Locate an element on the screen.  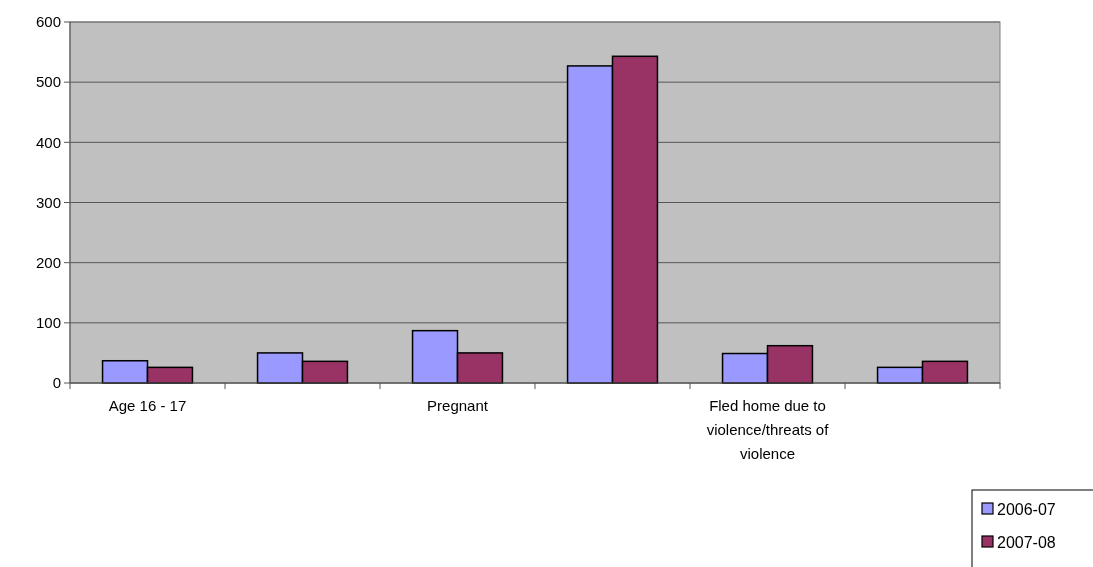
y-tick-label: 200 is located at coordinates (48, 262).